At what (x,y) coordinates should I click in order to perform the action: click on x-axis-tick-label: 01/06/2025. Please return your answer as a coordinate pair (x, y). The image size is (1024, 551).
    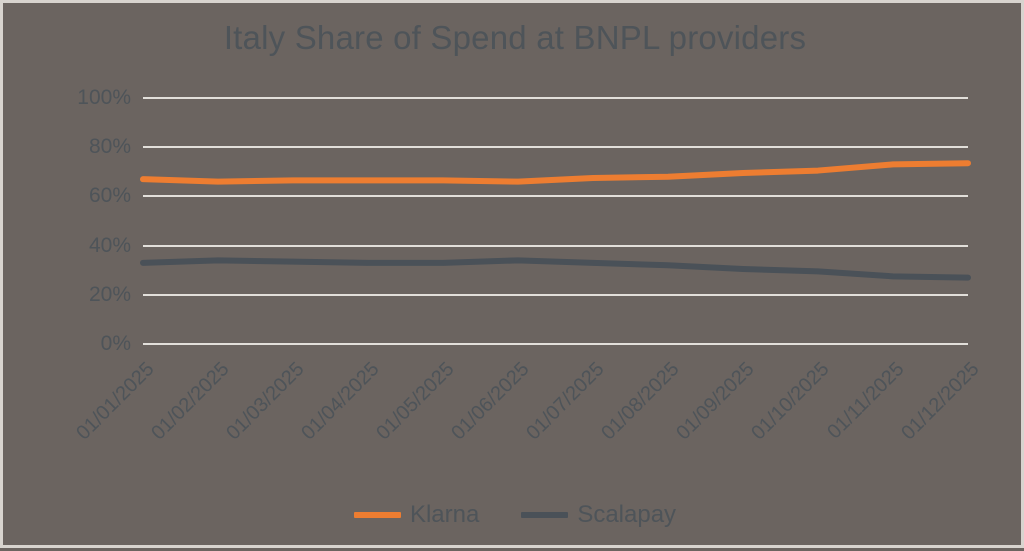
    Looking at the image, I should click on (490, 401).